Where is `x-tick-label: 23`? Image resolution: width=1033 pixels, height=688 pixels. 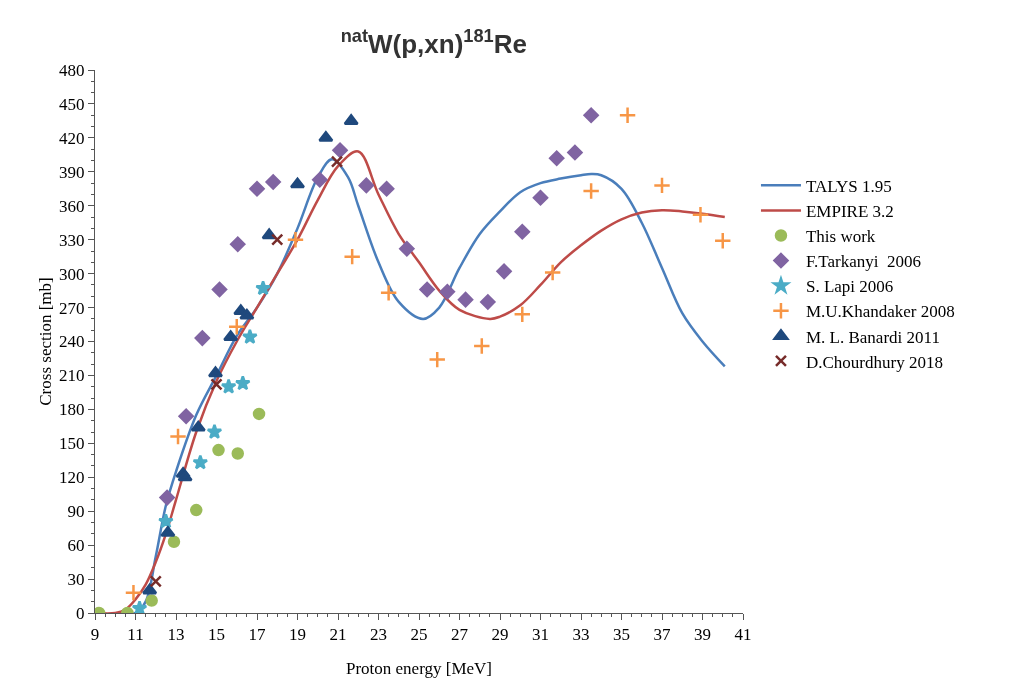
x-tick-label: 23 is located at coordinates (378, 635).